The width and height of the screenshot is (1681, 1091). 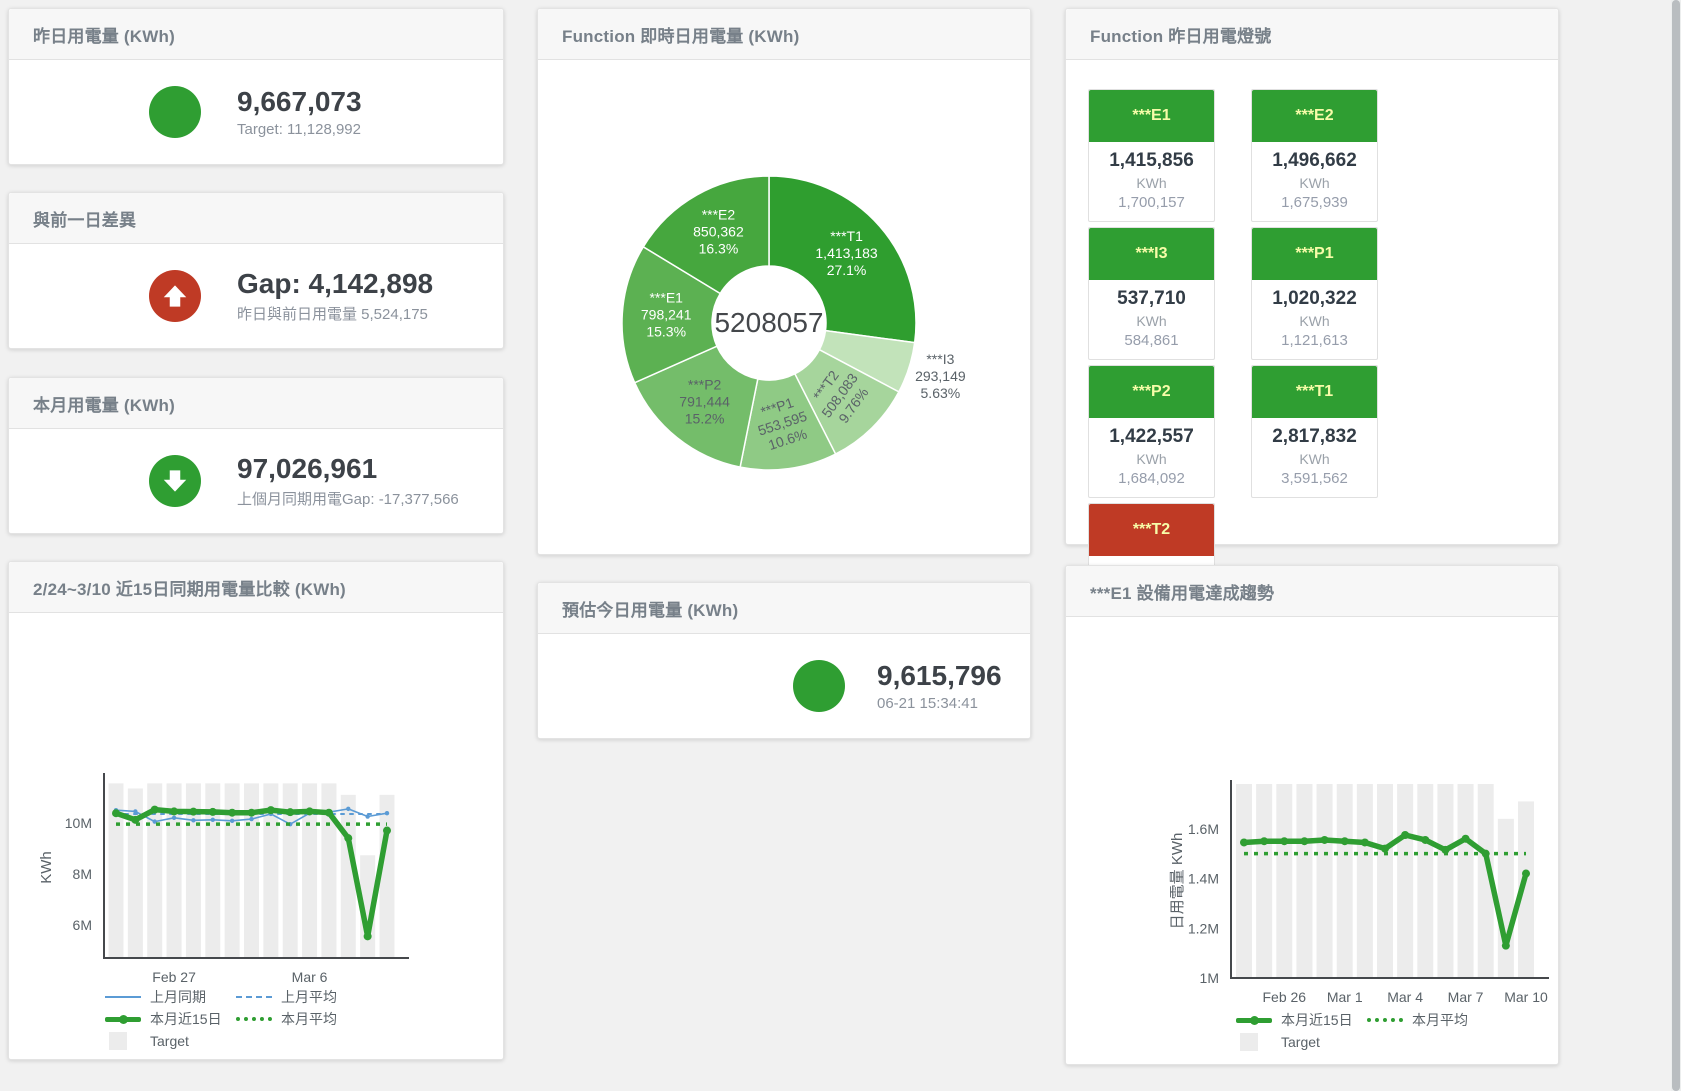 I want to click on chart-legend: 上月同期 上月平均 本月近15日 本月平均 Target, so click(x=236, y=1019).